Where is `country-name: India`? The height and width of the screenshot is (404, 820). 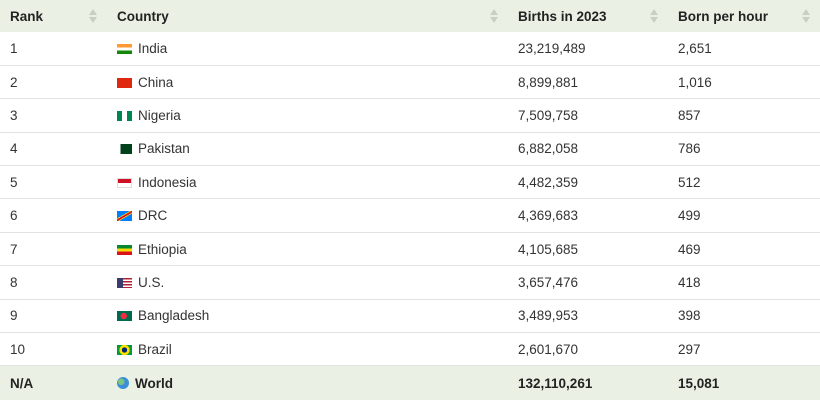
country-name: India is located at coordinates (153, 48).